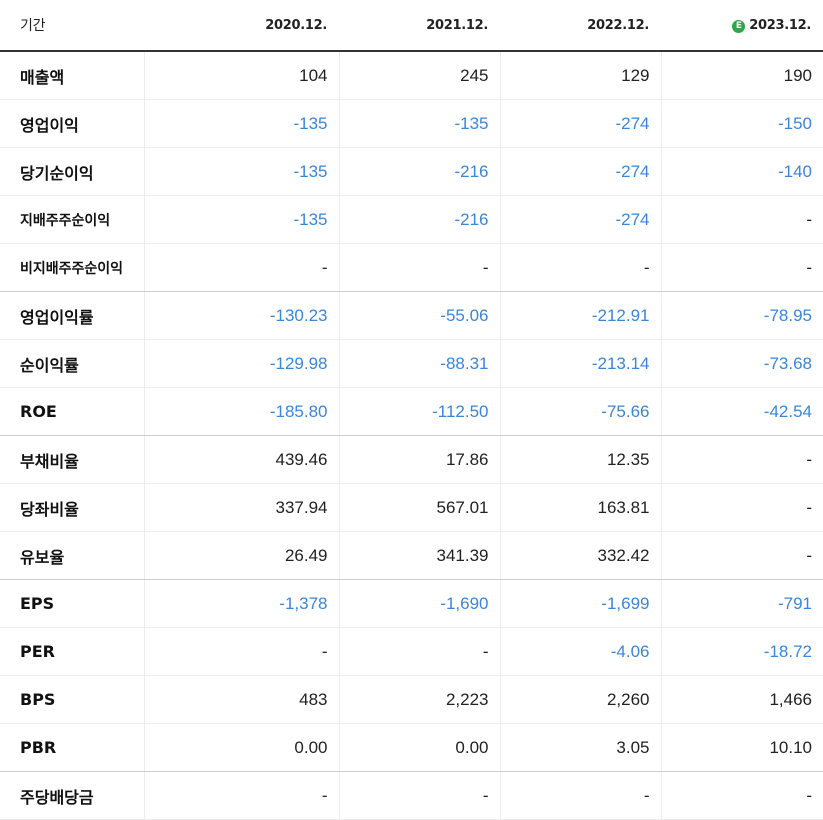 The image size is (823, 820). I want to click on table-row: 주당배당금 - - - -, so click(411, 795).